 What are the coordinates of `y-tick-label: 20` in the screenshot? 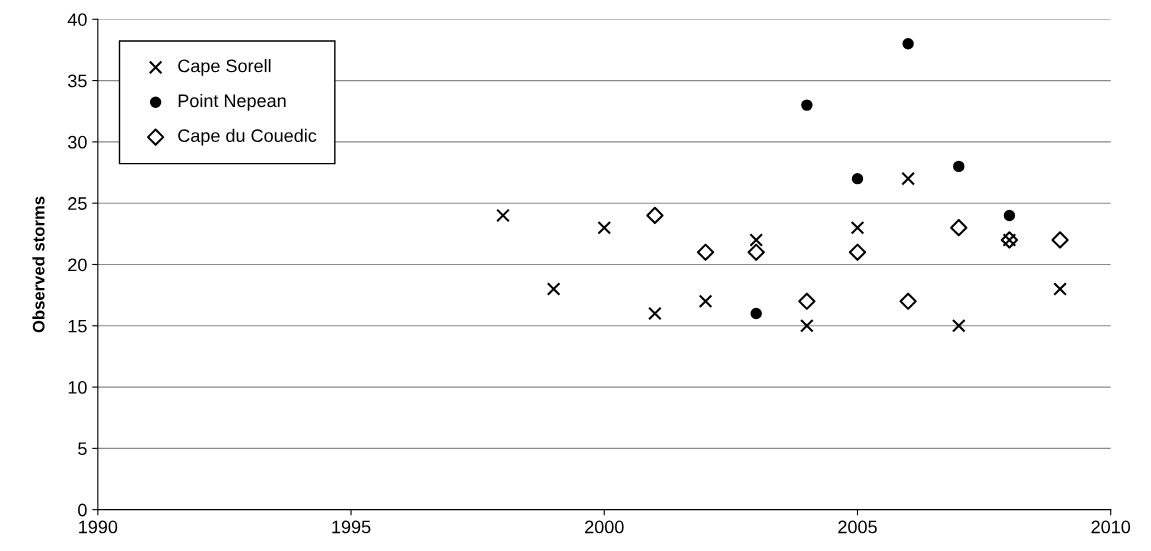 It's located at (77, 265).